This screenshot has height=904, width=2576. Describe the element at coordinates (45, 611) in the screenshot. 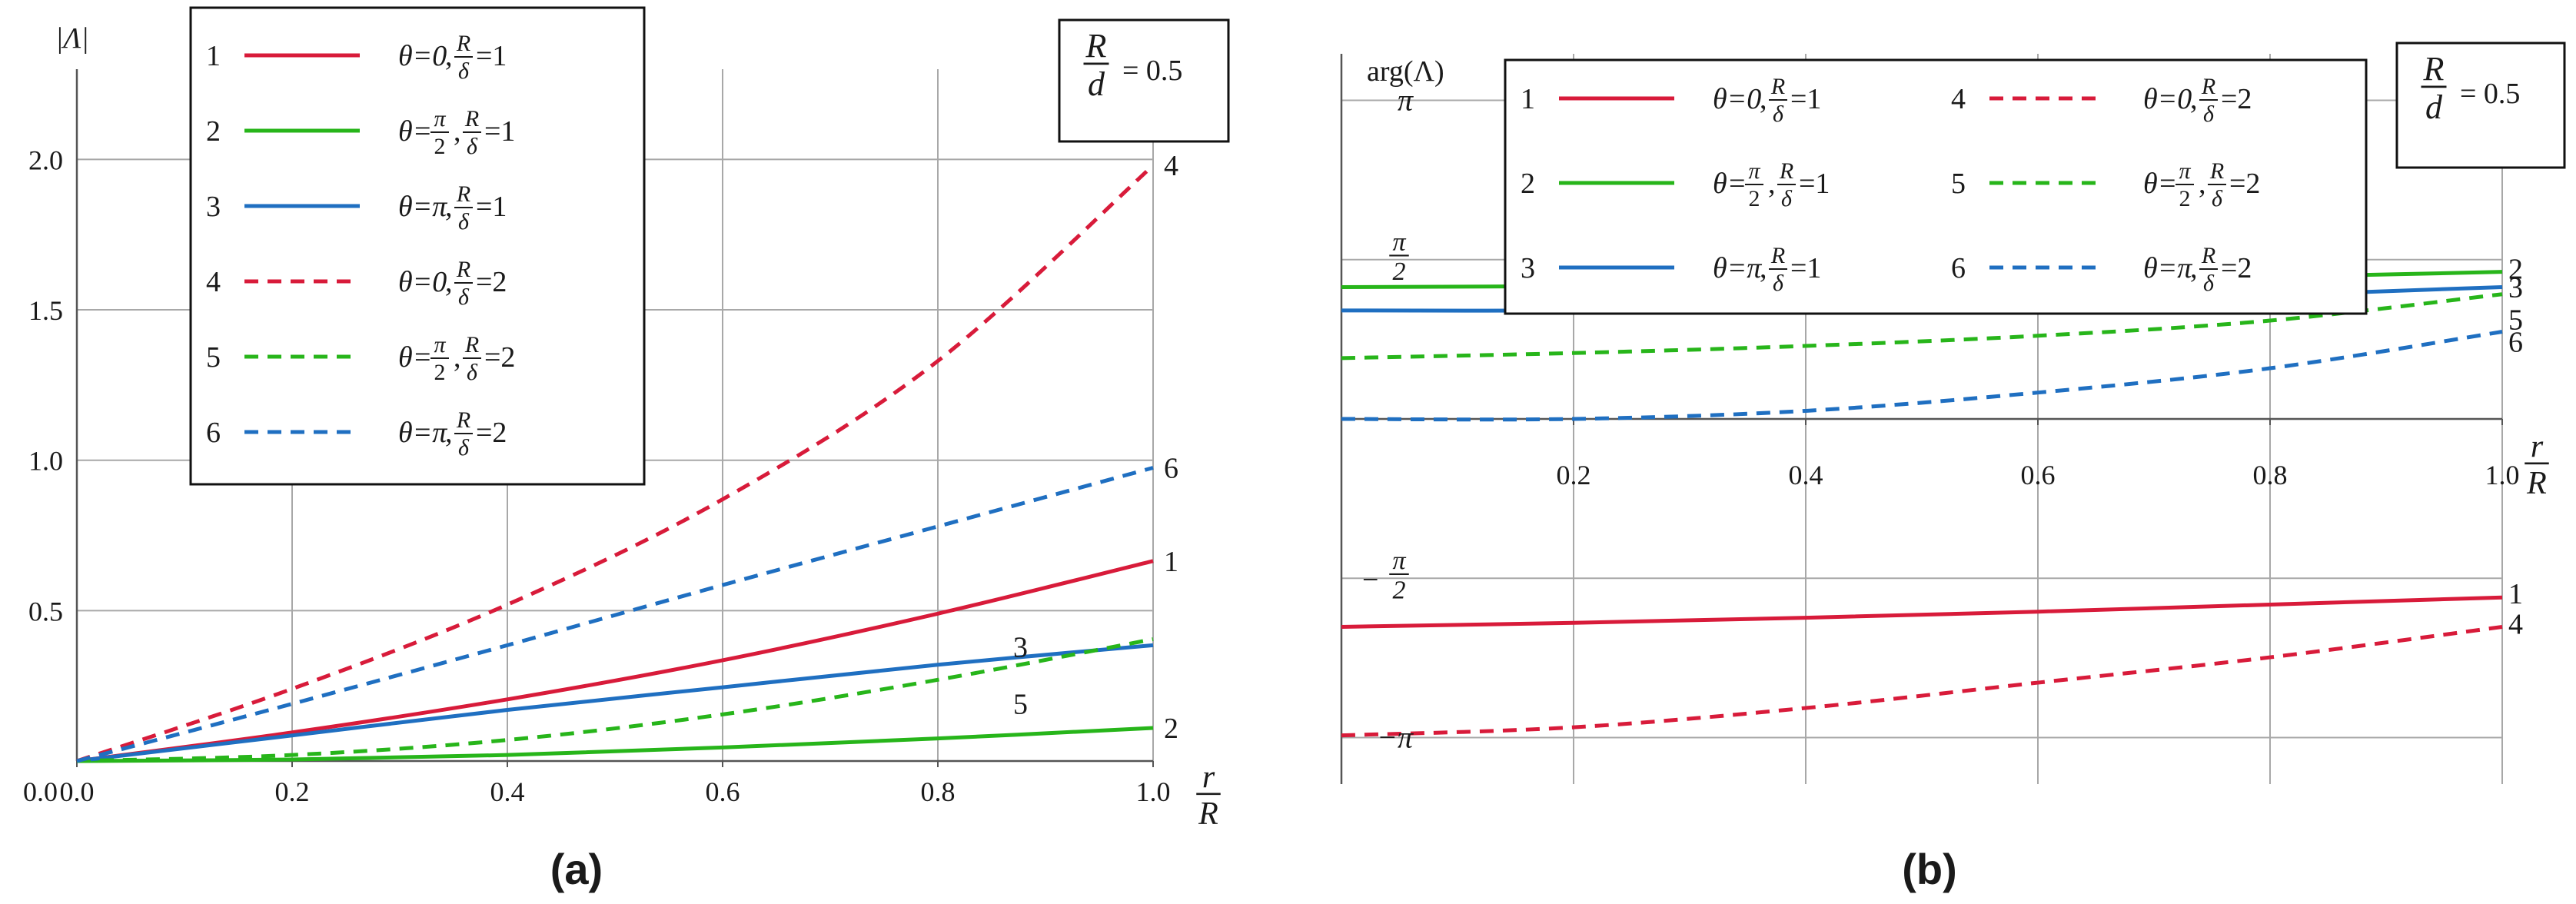

I see `y-tick-label: 0.5` at that location.